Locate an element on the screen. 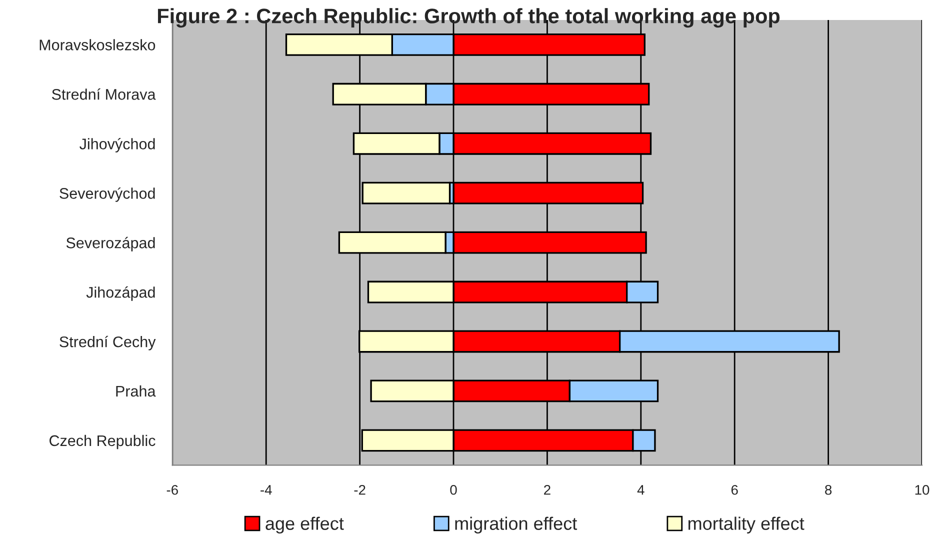 Image resolution: width=937 pixels, height=539 pixels. x-tick-label: -2 is located at coordinates (360, 489).